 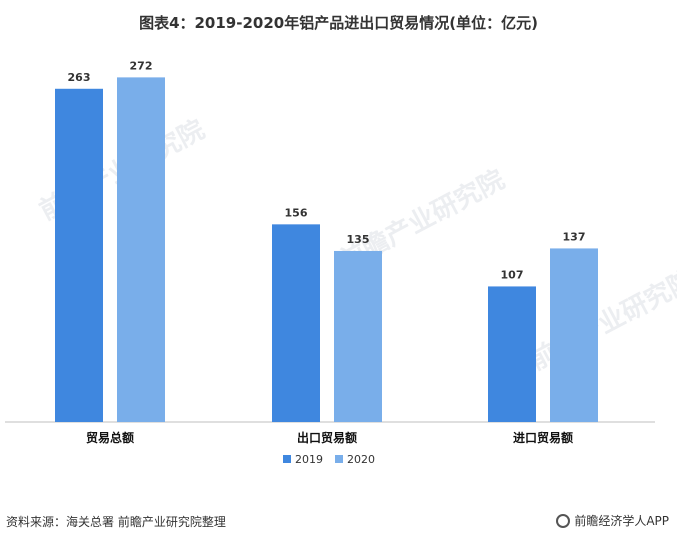 I want to click on data-label: 135, so click(x=358, y=239).